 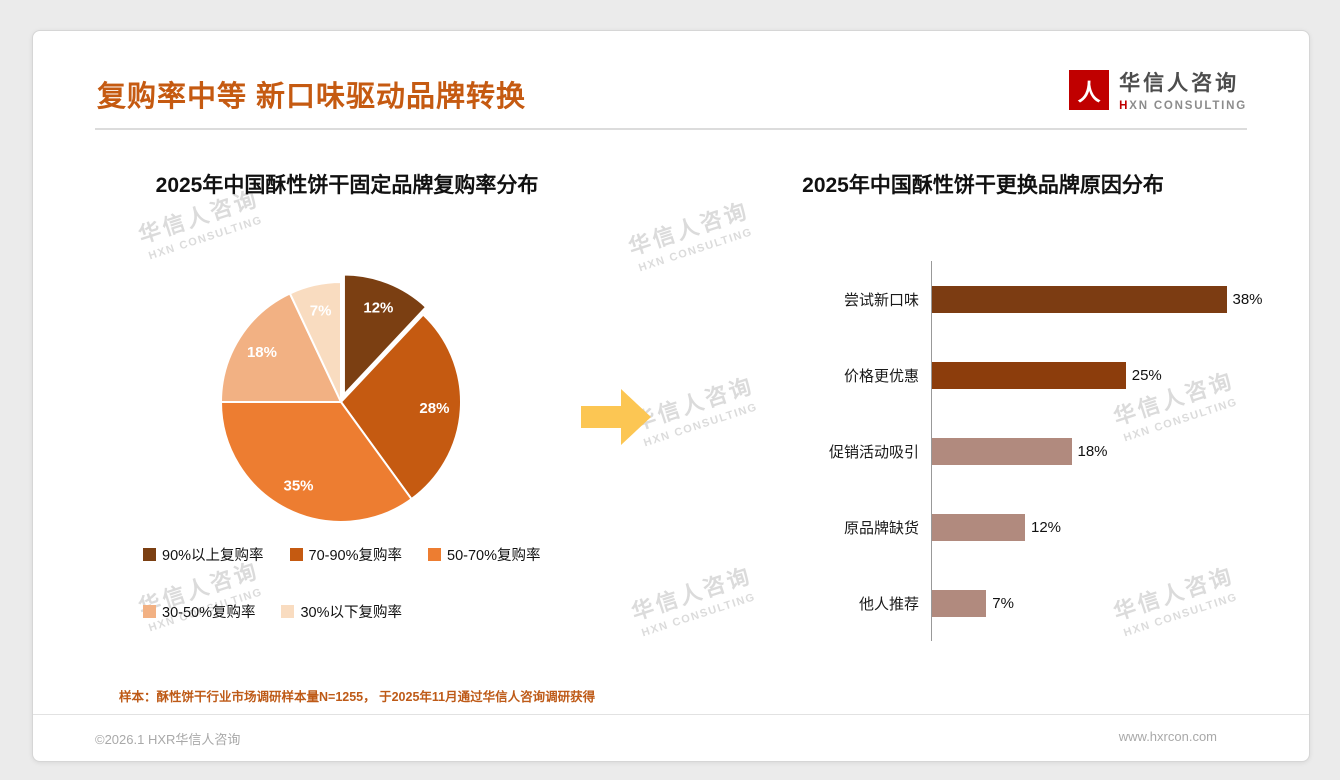 I want to click on logo-name-en: HXN CONSULTING, so click(x=1183, y=106).